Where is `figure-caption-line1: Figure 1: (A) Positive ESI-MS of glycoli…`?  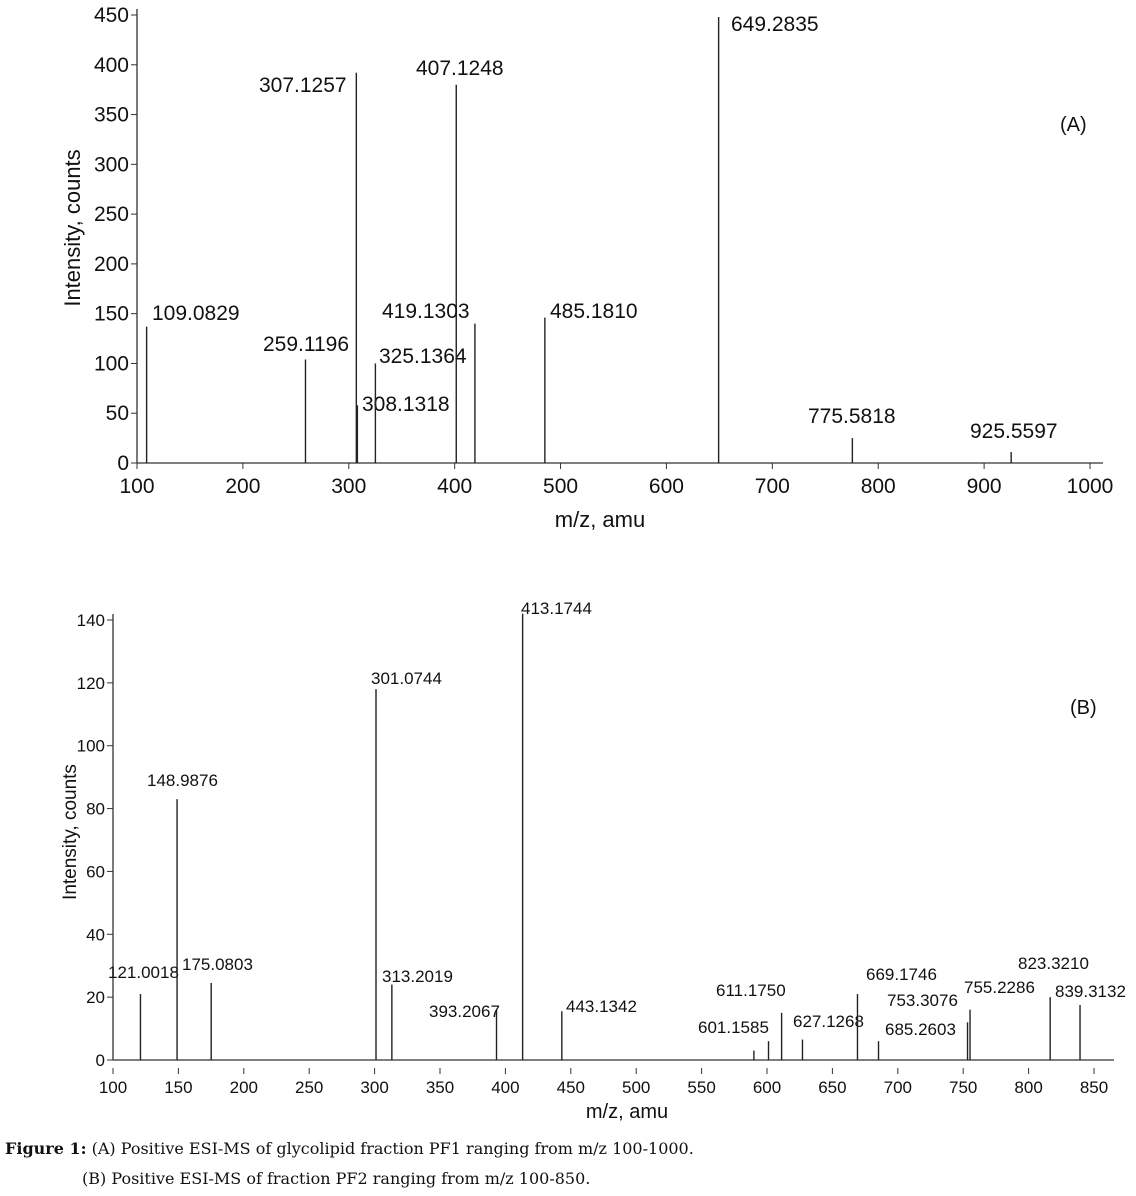
figure-caption-line1: Figure 1: (A) Positive ESI-MS of glycoli… is located at coordinates (349, 1148).